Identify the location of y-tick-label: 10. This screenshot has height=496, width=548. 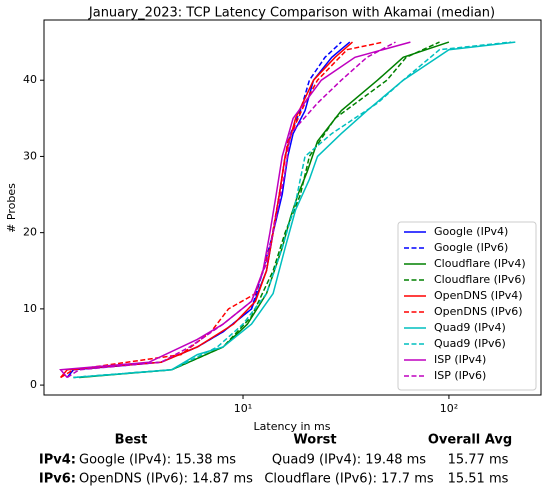
(30, 308).